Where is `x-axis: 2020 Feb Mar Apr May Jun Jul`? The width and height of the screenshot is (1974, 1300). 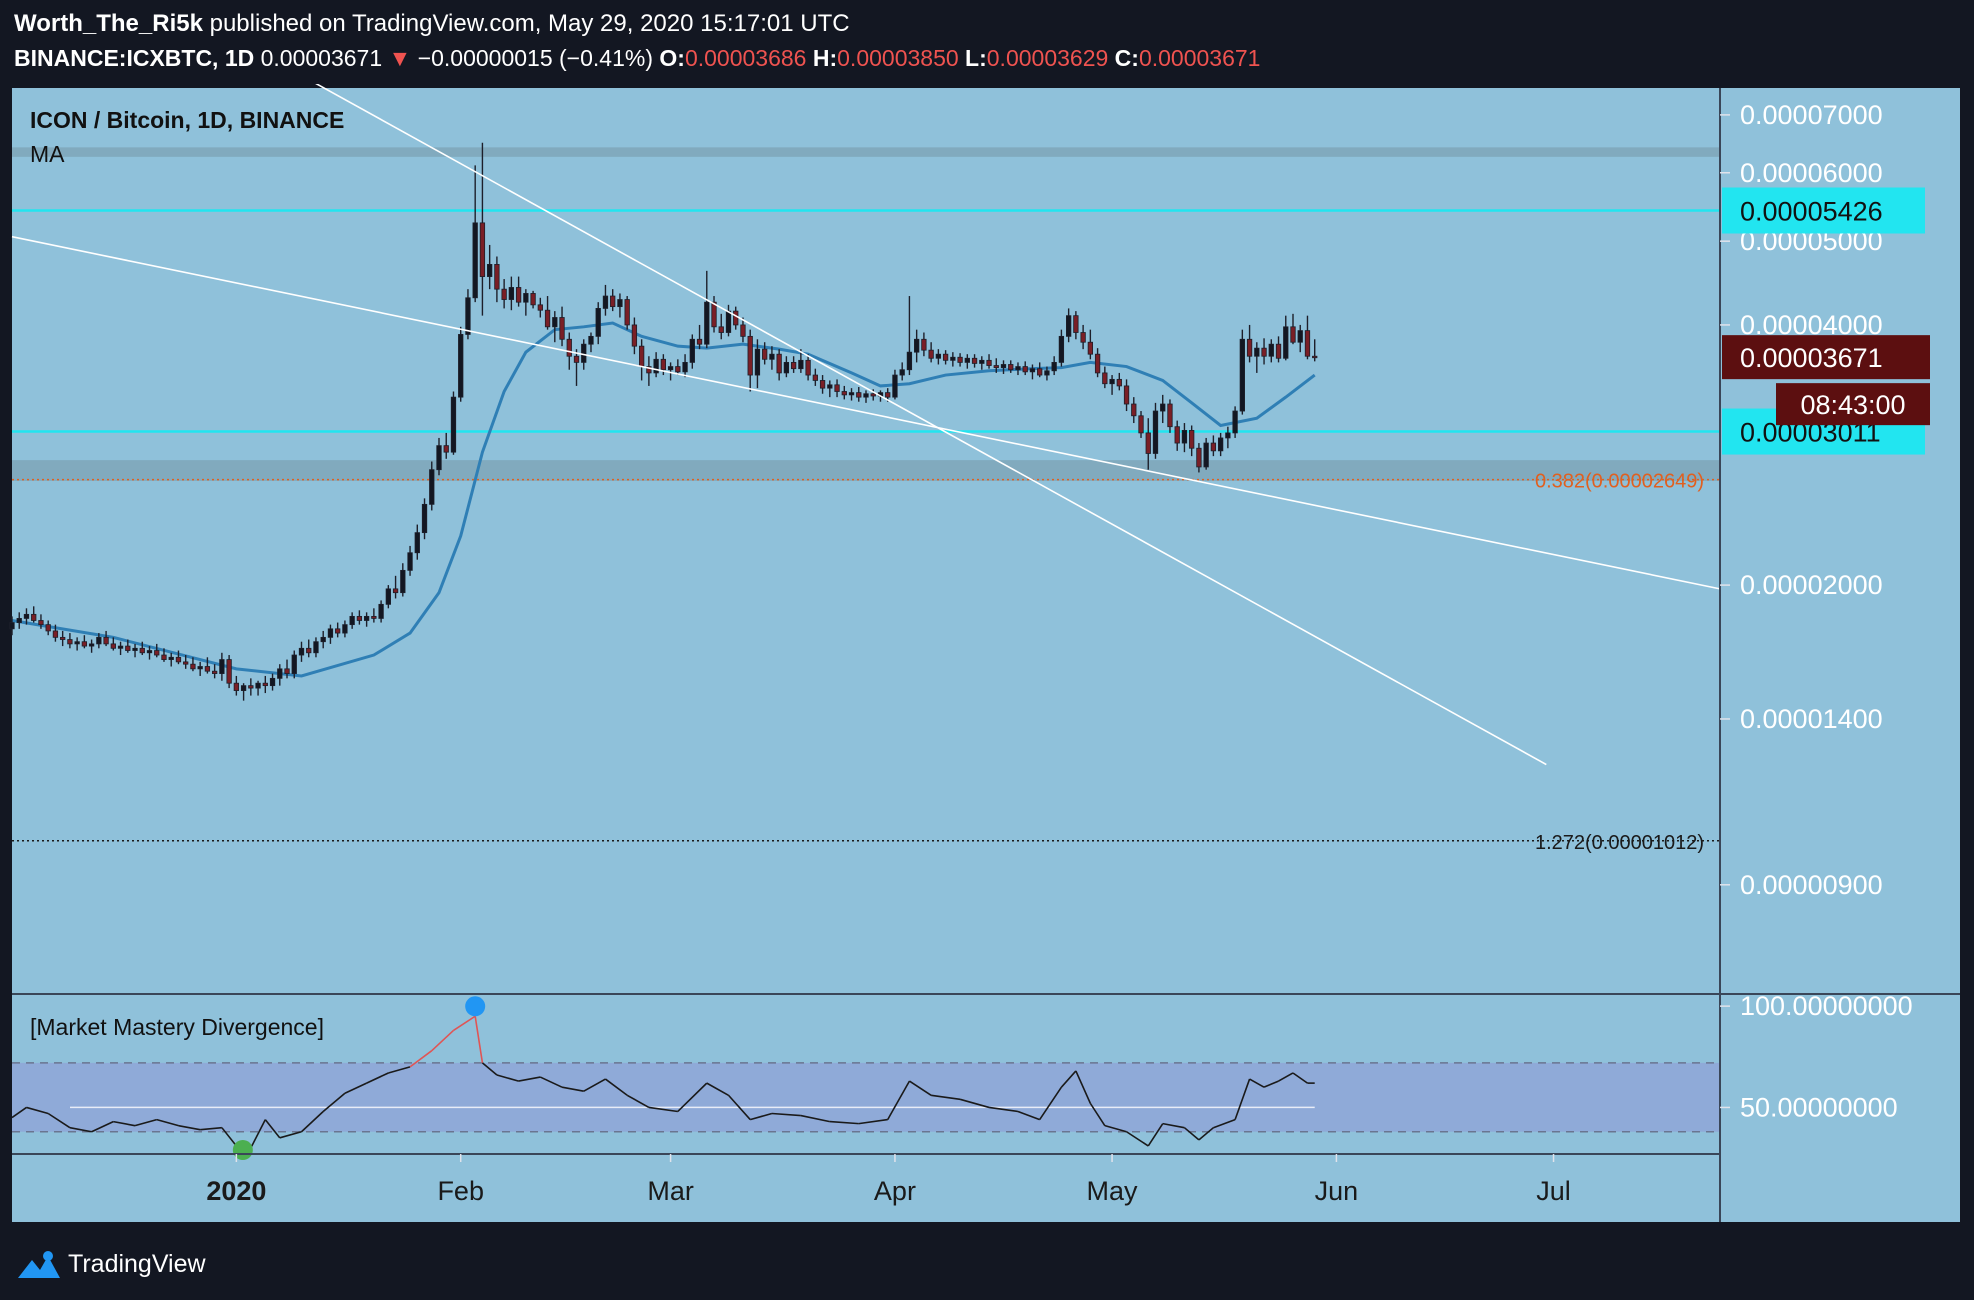 x-axis: 2020 Feb Mar Apr May Jun Jul is located at coordinates (888, 1180).